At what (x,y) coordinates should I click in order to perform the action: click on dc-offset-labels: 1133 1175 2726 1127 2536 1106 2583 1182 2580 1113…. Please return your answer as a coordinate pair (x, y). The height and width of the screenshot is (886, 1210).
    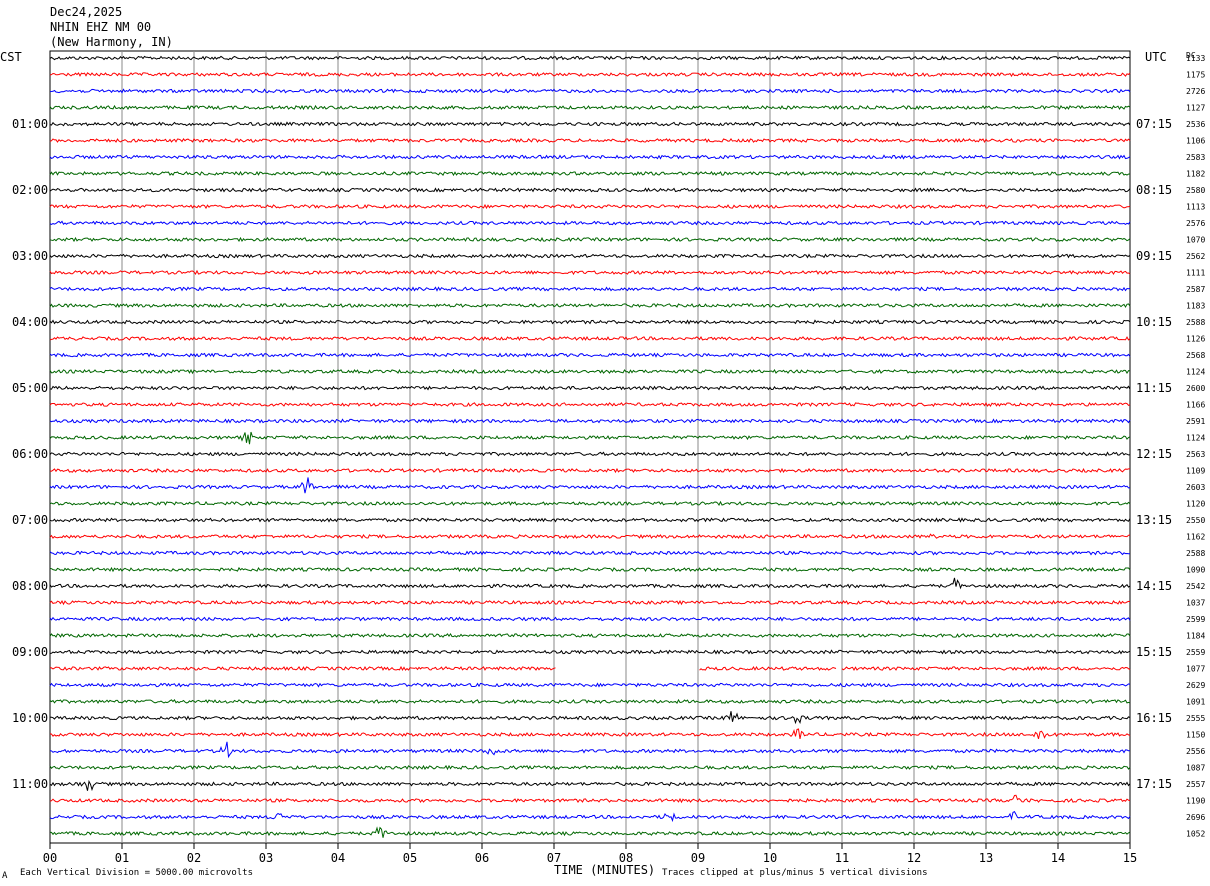
    Looking at the image, I should click on (1195, 446).